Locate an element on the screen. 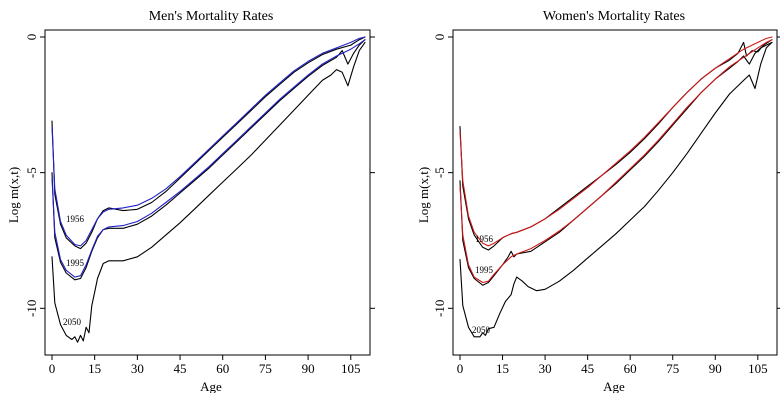  women-year-label-1995: 1995 is located at coordinates (484, 270).